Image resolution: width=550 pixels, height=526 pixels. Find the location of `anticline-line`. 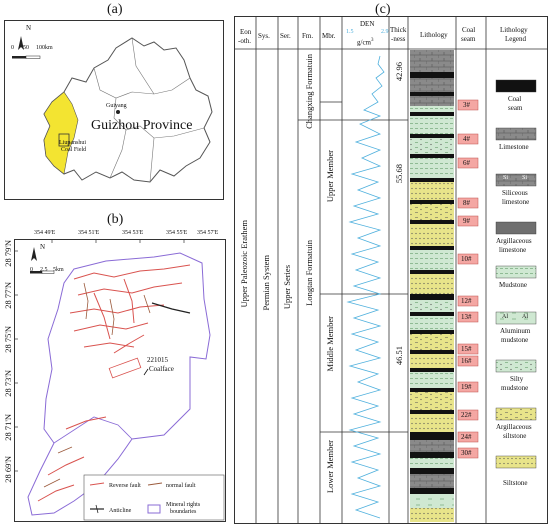

anticline-line is located at coordinates (171, 308).